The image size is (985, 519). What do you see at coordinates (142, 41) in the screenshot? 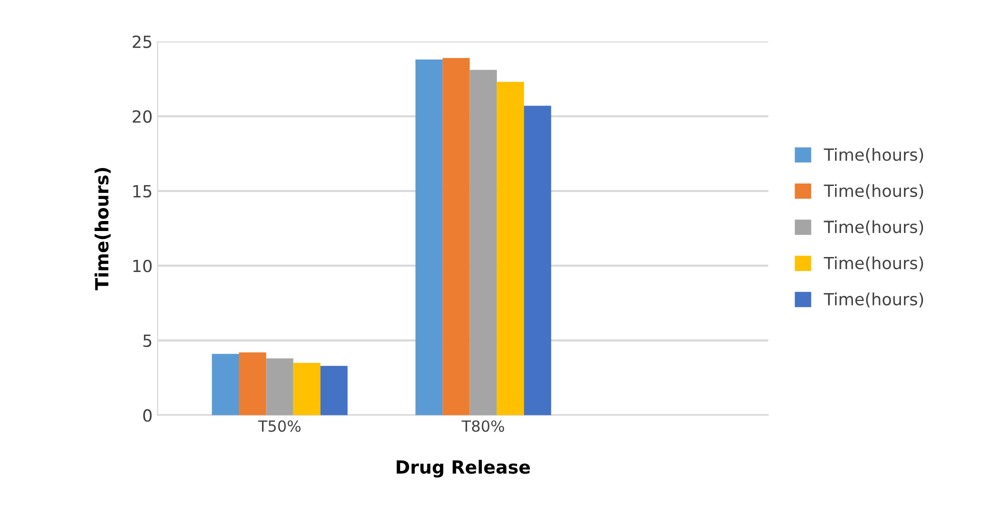
I see `y-tick-label: 25` at bounding box center [142, 41].